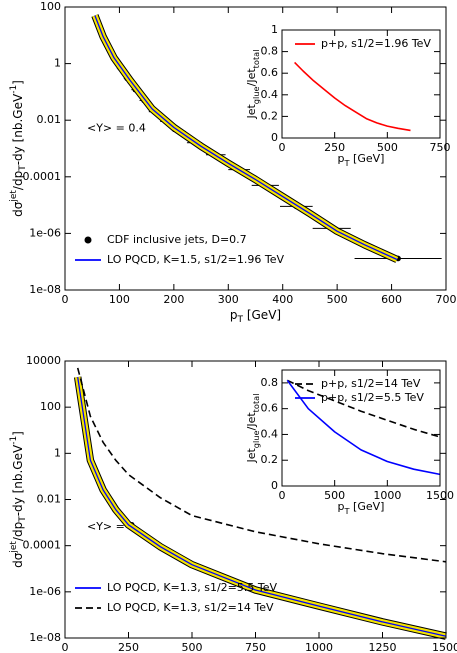 The image size is (457, 653). What do you see at coordinates (372, 397) in the screenshot?
I see `legend-label: p+p, s1/2=5.5 TeV` at bounding box center [372, 397].